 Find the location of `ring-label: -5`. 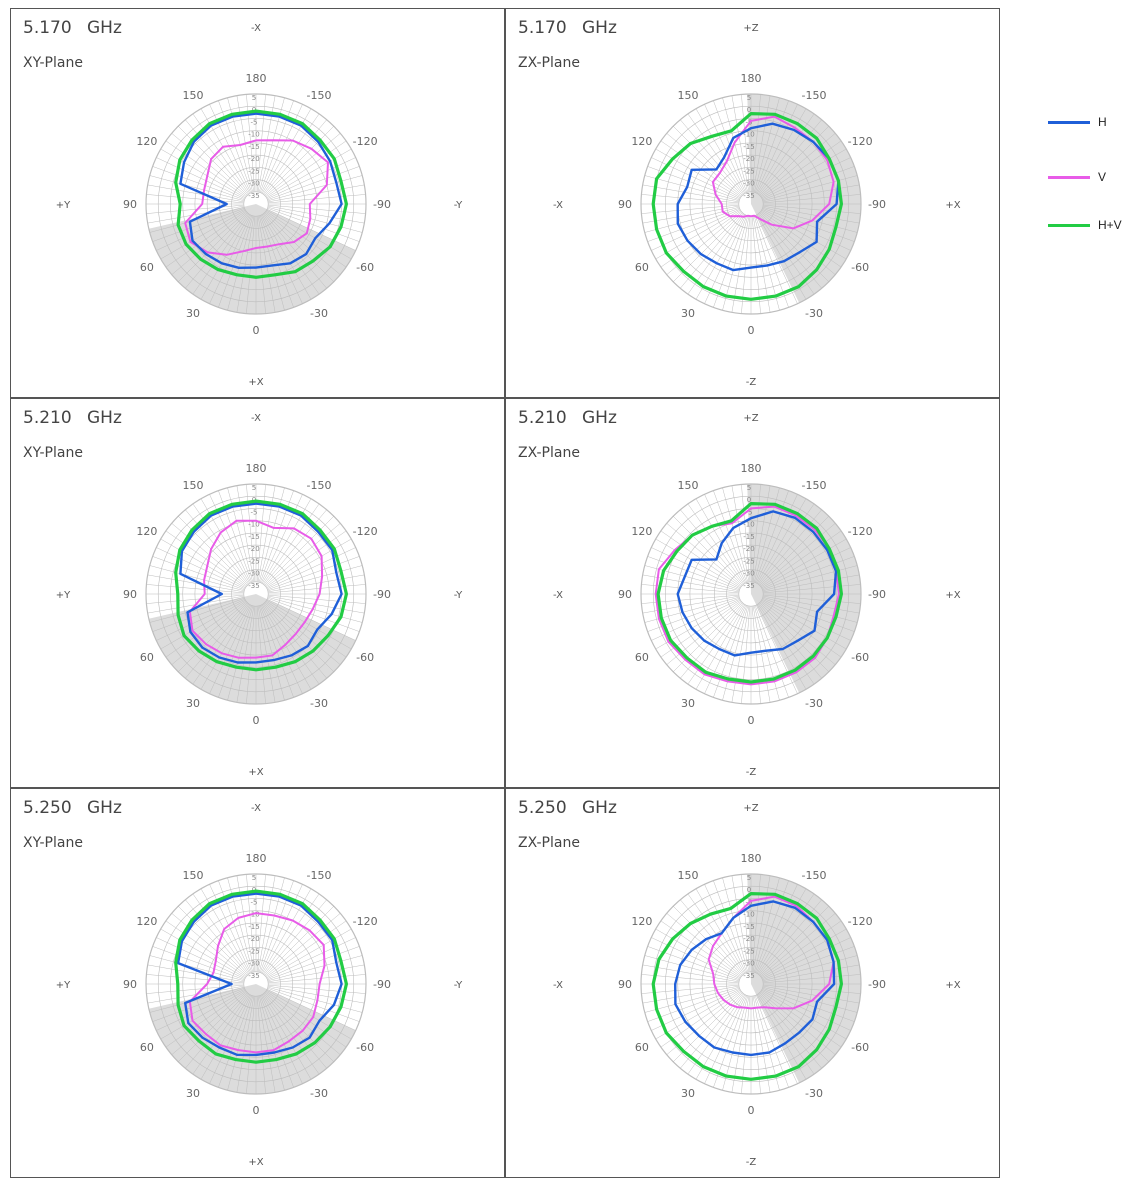

ring-label: -5 is located at coordinates (254, 122).